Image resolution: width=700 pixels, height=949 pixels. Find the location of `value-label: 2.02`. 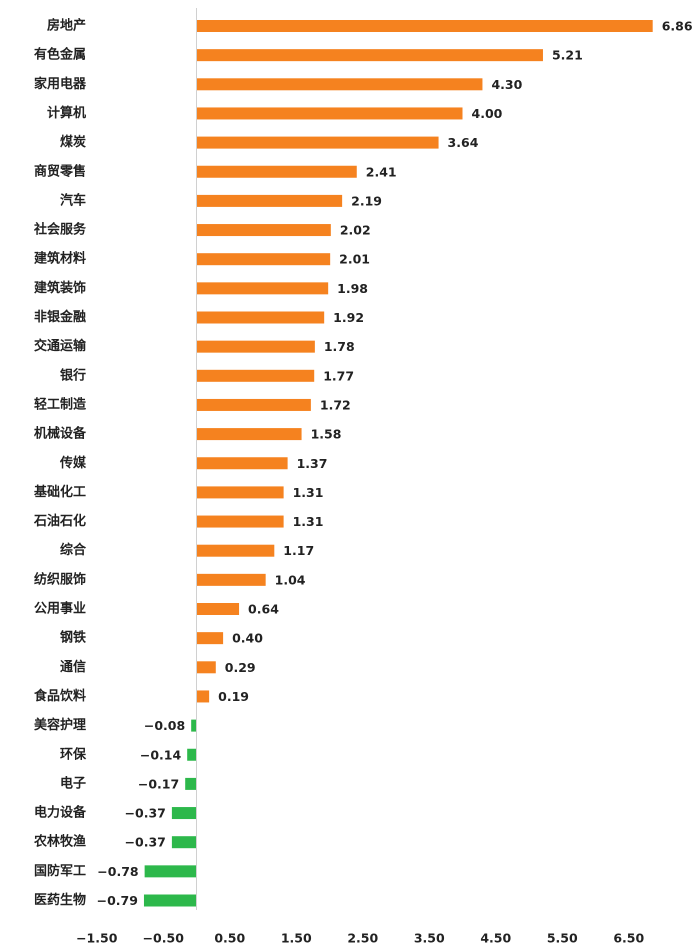

value-label: 2.02 is located at coordinates (355, 230).